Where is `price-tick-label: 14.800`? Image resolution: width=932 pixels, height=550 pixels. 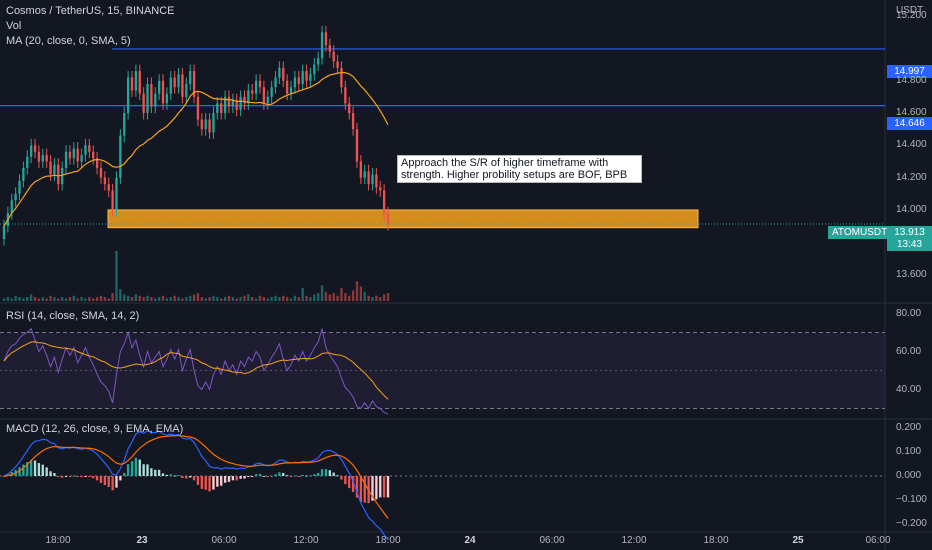
price-tick-label: 14.800 is located at coordinates (911, 80).